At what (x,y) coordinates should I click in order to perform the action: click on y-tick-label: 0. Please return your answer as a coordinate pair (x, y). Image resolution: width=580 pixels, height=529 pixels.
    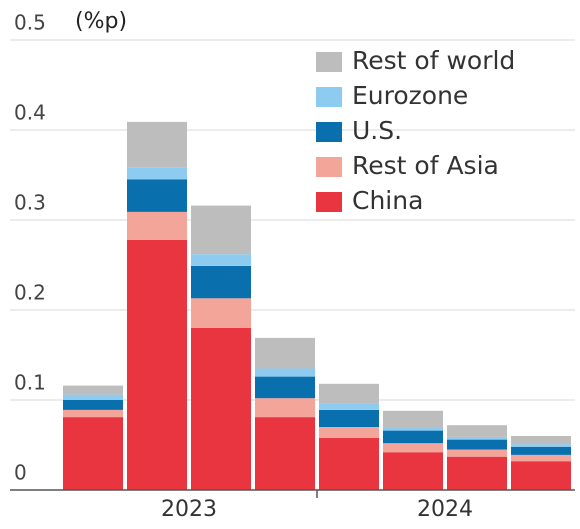
    Looking at the image, I should click on (20, 473).